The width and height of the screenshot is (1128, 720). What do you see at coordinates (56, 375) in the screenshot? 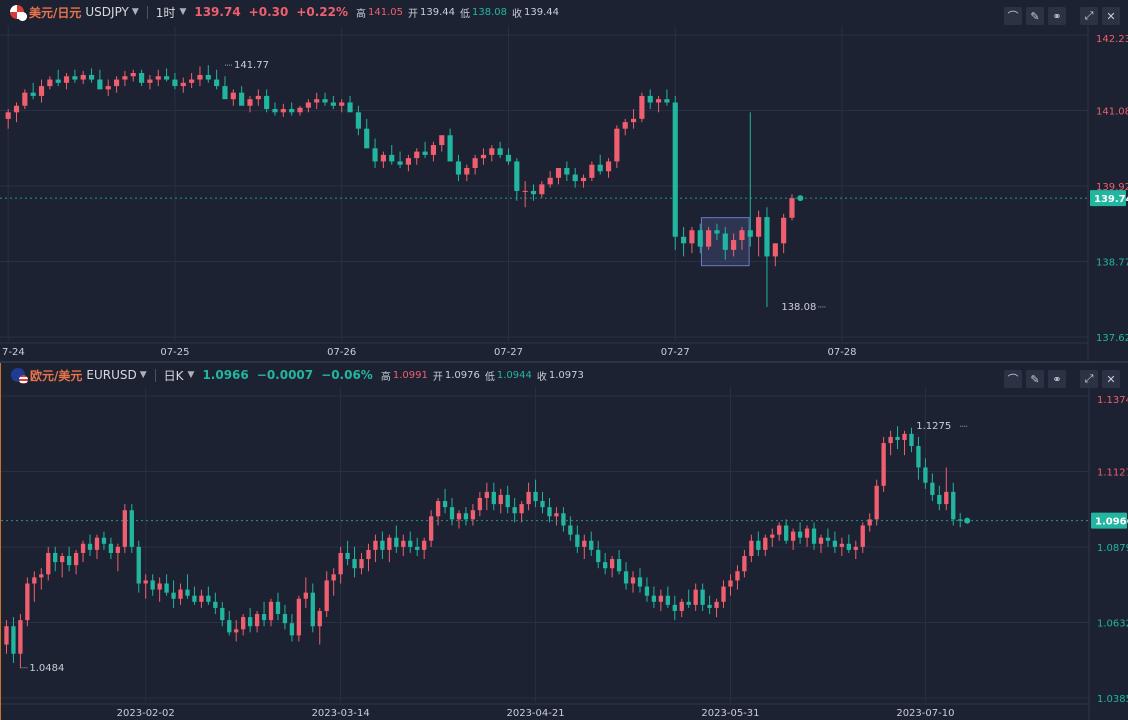
I see `symbol-name-cn: 欧元/美元` at bounding box center [56, 375].